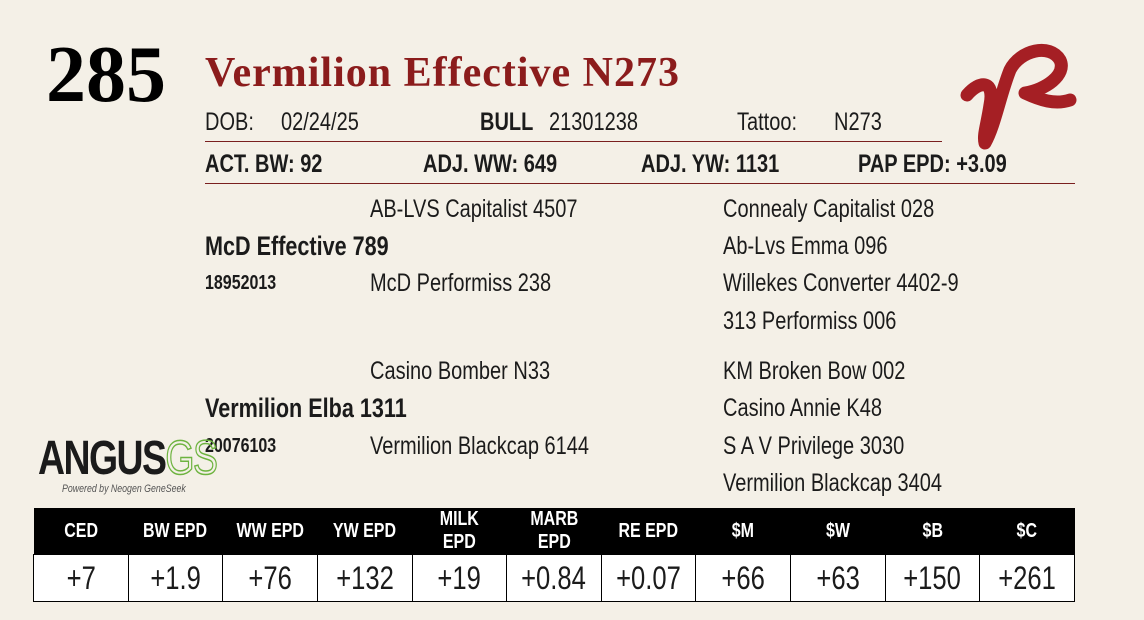 The height and width of the screenshot is (620, 1144). I want to click on grandparent: Ab-Lvs Emma 096, so click(805, 246).